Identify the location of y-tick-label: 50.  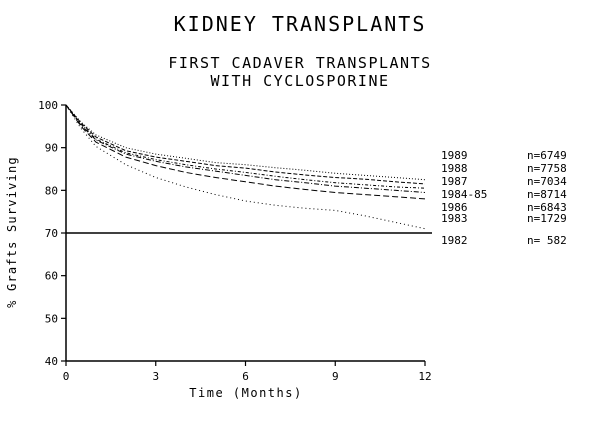
(51, 318).